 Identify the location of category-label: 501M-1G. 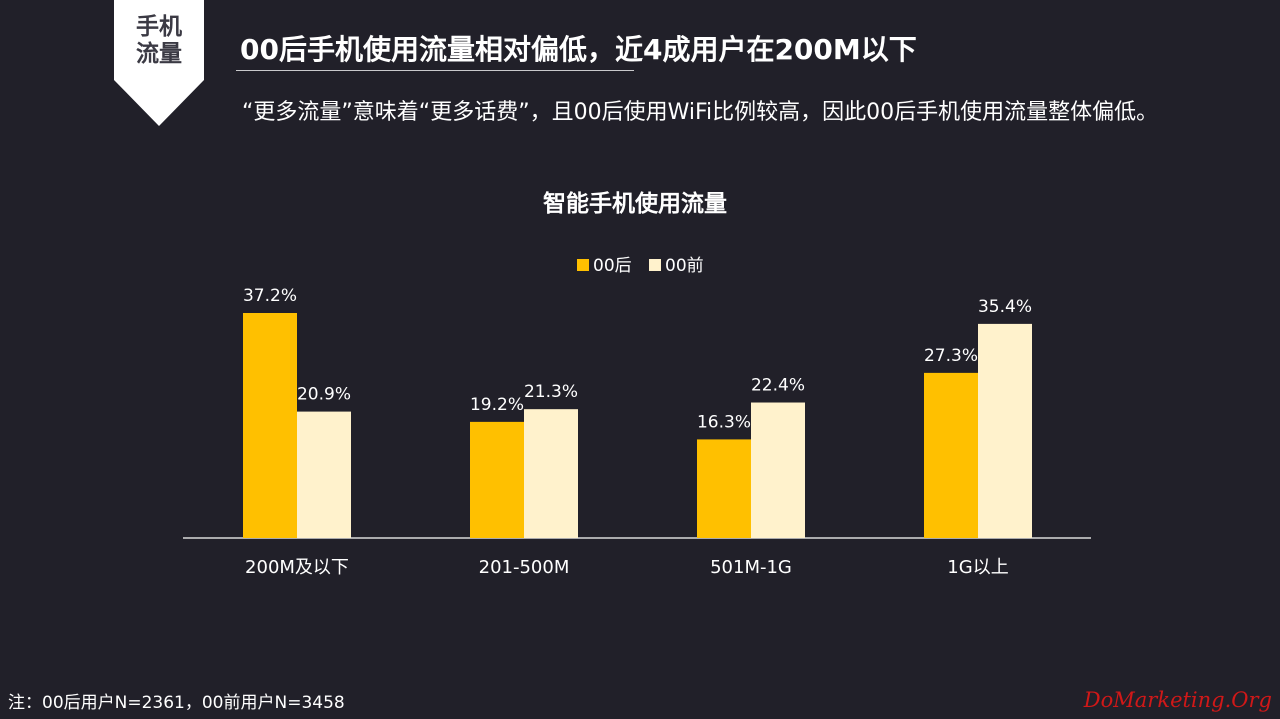
(751, 567).